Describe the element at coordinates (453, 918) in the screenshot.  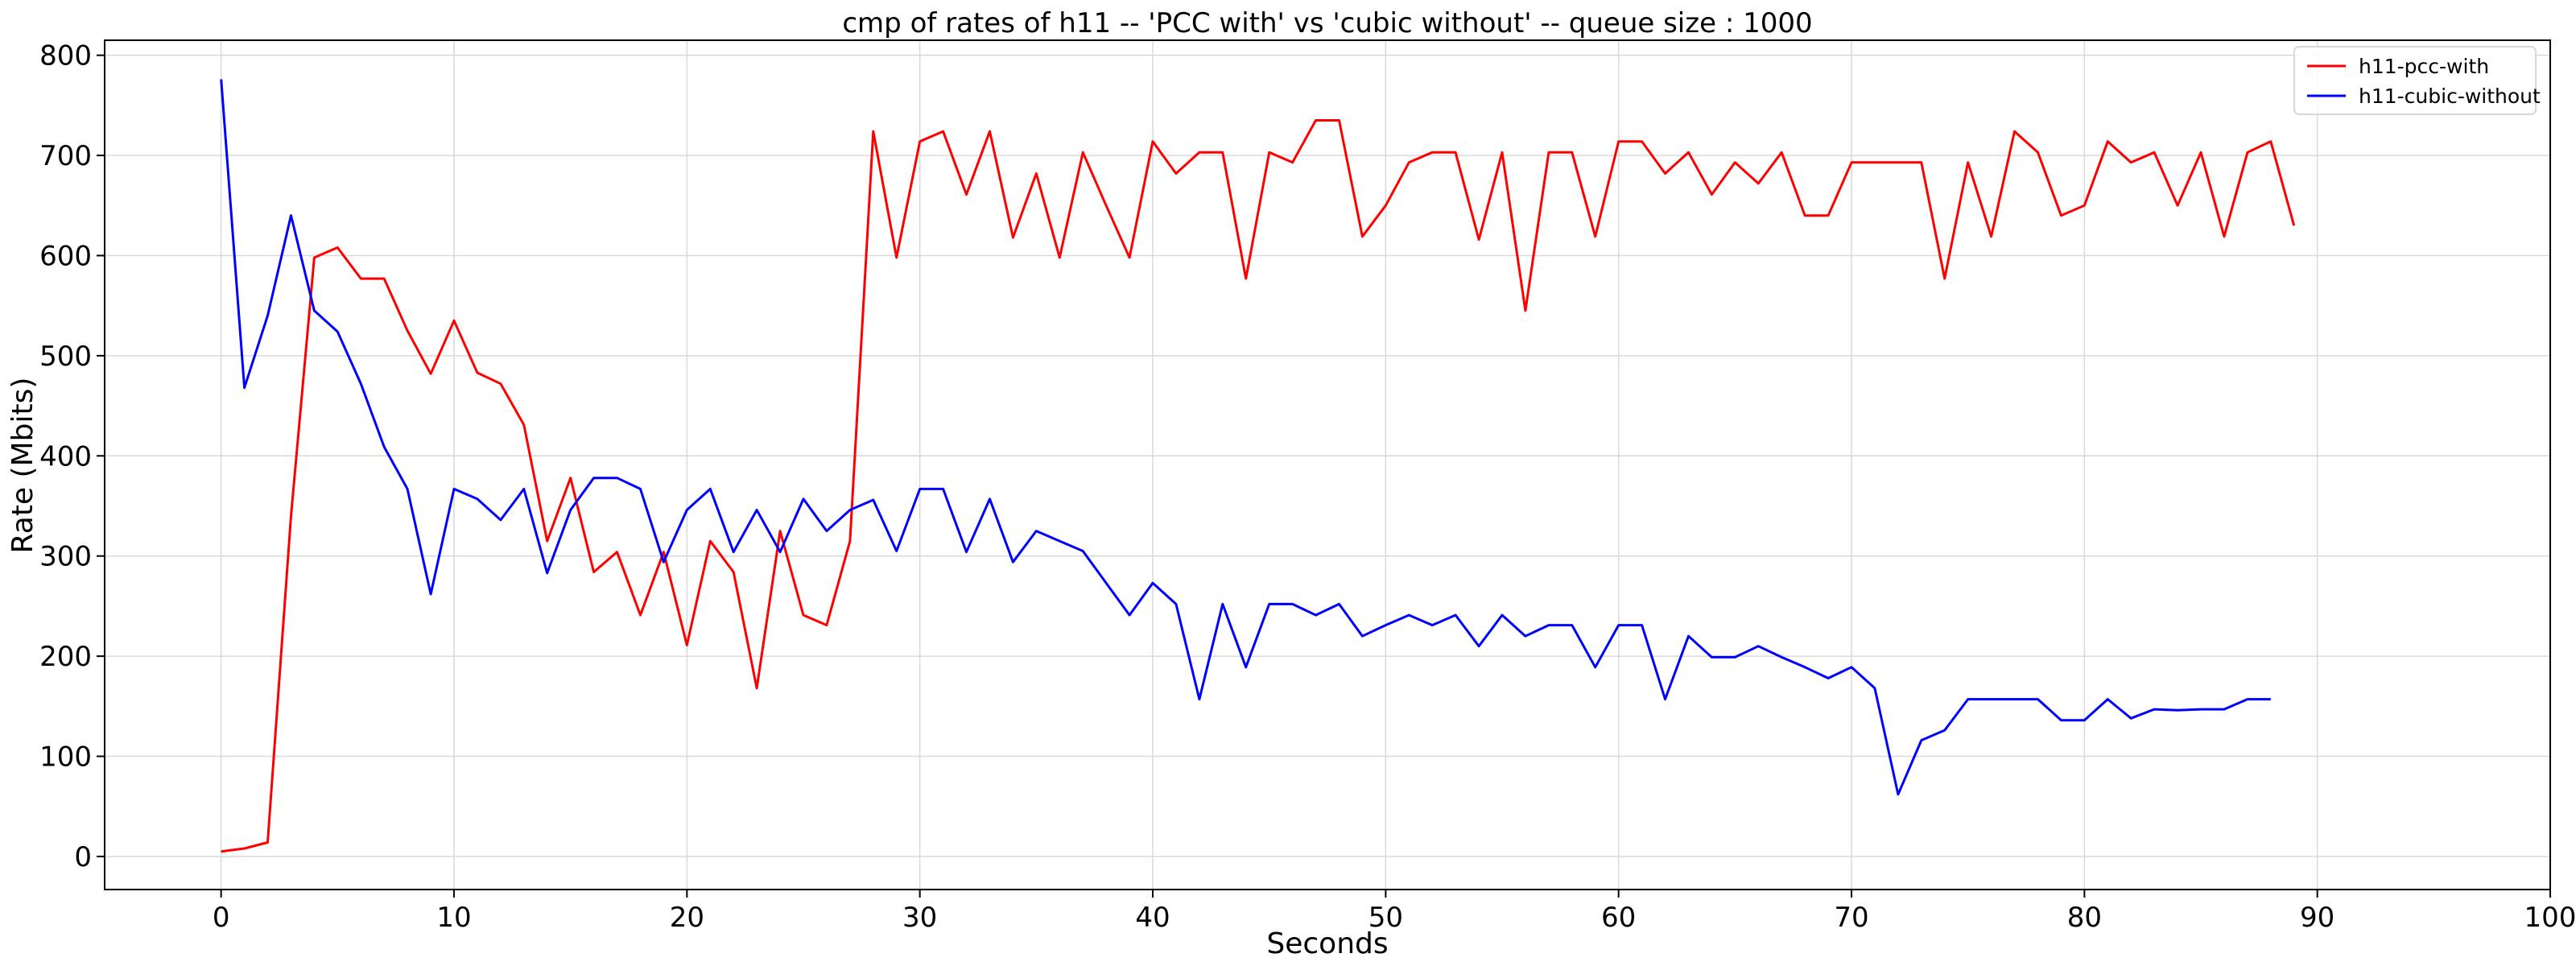
I see `x-tick-label: 10` at that location.